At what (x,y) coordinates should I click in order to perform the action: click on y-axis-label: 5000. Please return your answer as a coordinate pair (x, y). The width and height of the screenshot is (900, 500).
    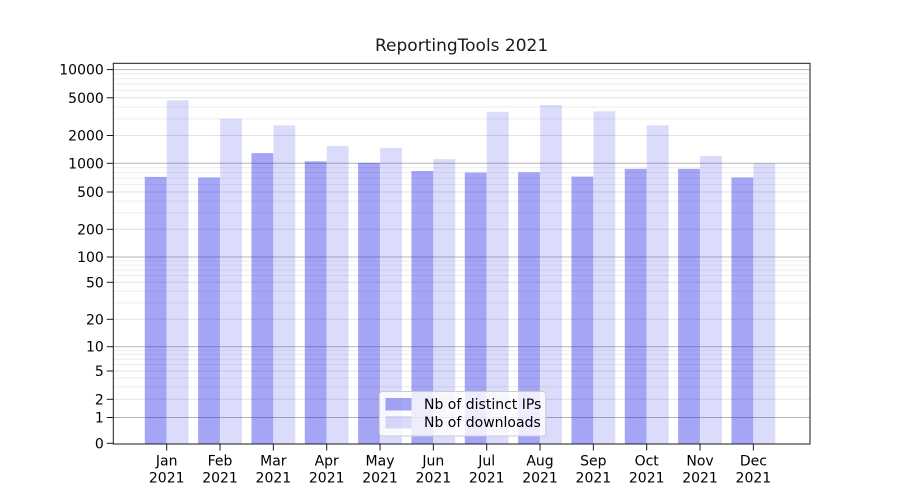
    Looking at the image, I should click on (86, 99).